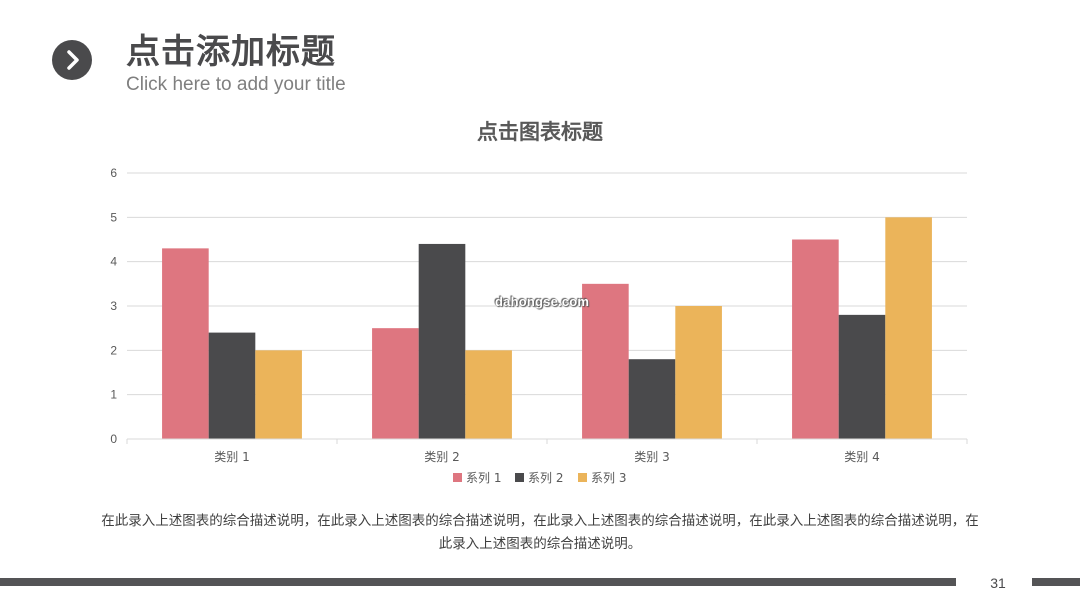  I want to click on legend: 系列 1 系列 2 系列 3, so click(539, 478).